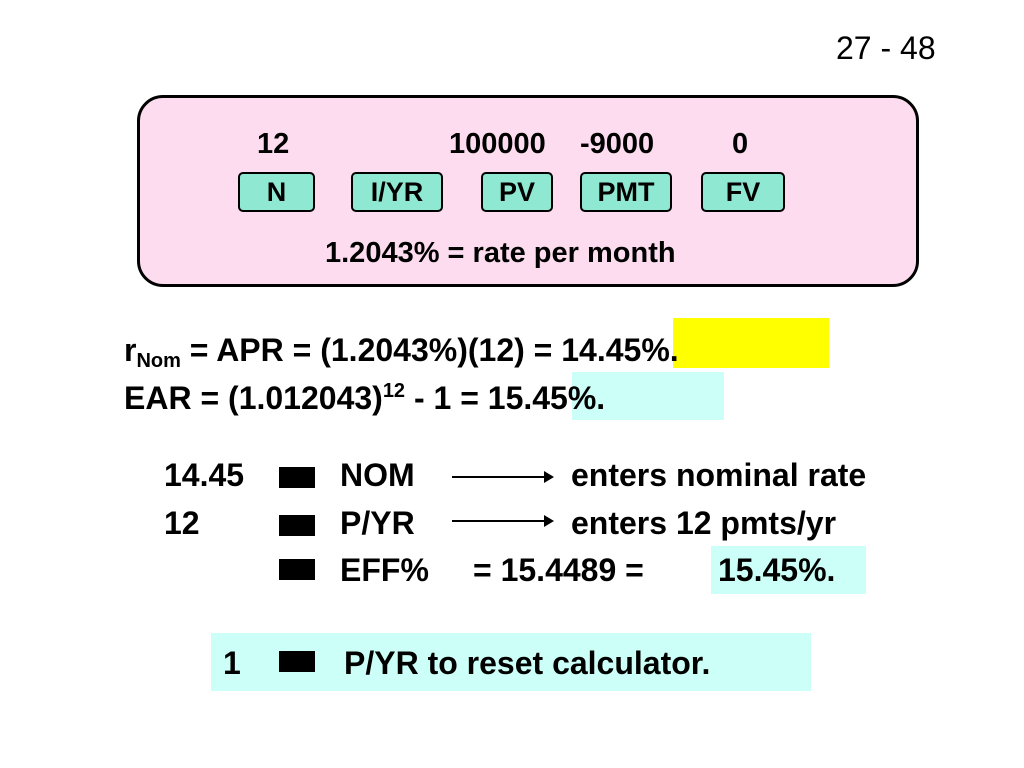 The height and width of the screenshot is (768, 1024). I want to click on step-1-description: enters nominal rate, so click(719, 475).